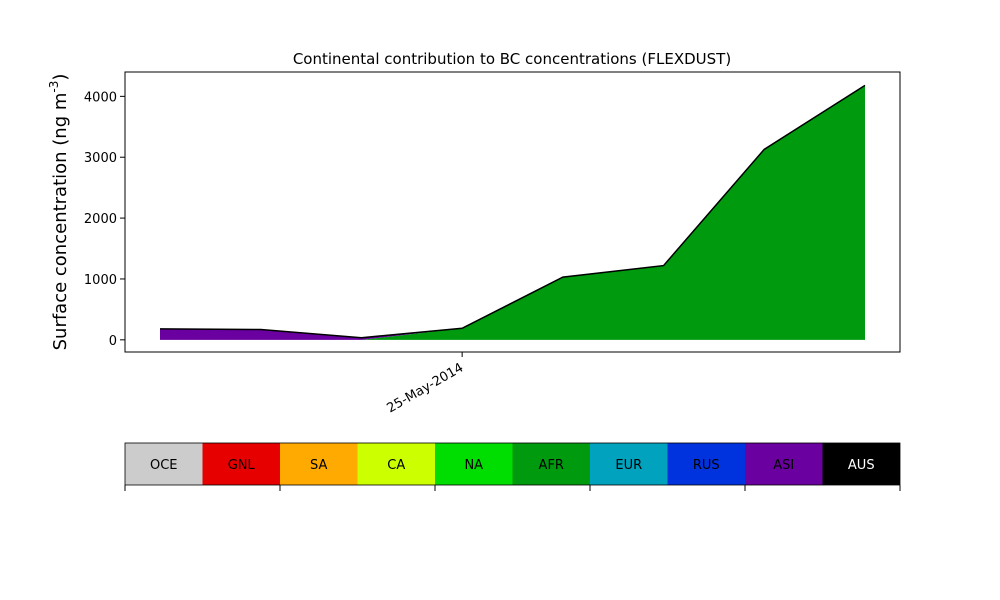  I want to click on y-axis-label-sup: -3, so click(54, 87).